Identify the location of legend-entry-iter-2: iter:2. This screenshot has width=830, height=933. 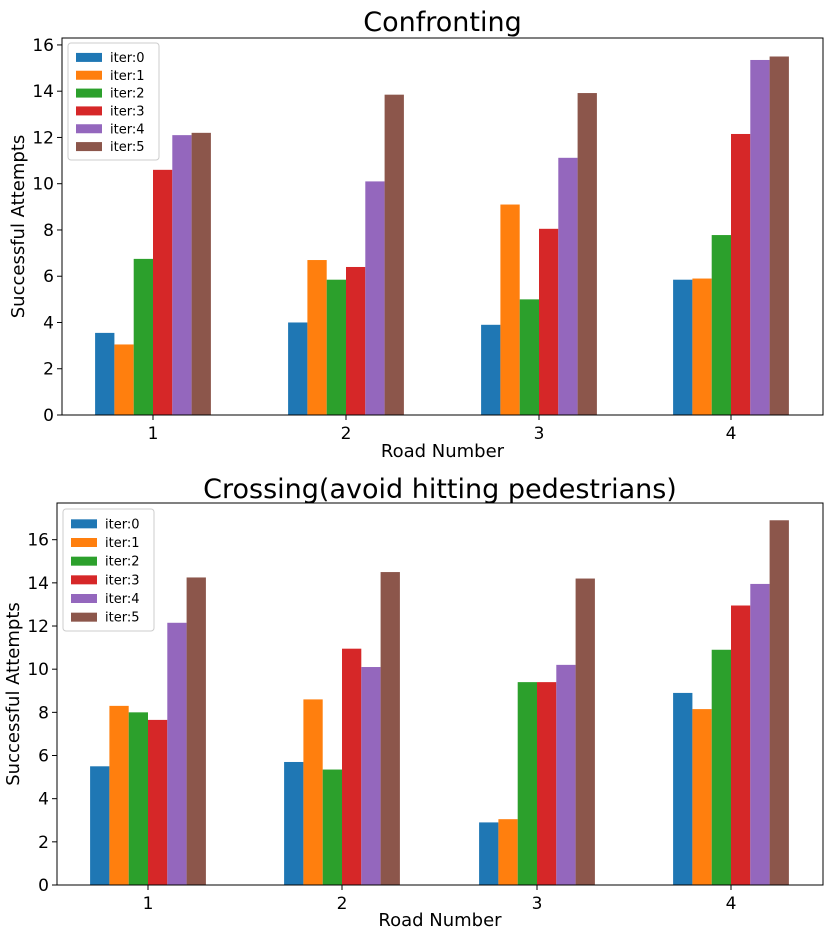
(127, 94).